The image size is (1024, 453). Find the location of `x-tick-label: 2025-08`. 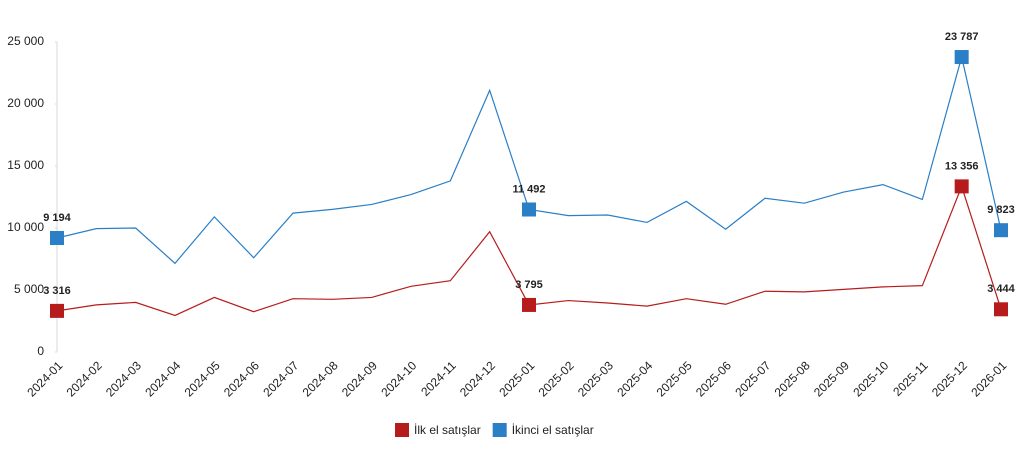

x-tick-label: 2025-08 is located at coordinates (792, 378).